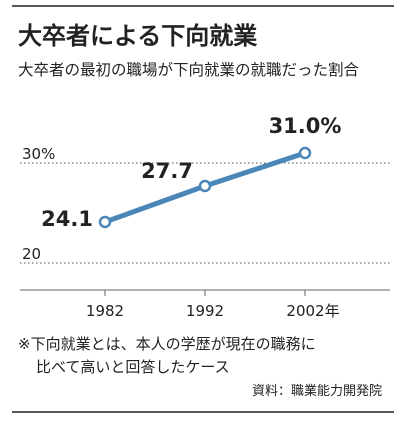 This screenshot has width=406, height=425. Describe the element at coordinates (137, 36) in the screenshot. I see `chart-title: 大卒者による下向就業` at that location.